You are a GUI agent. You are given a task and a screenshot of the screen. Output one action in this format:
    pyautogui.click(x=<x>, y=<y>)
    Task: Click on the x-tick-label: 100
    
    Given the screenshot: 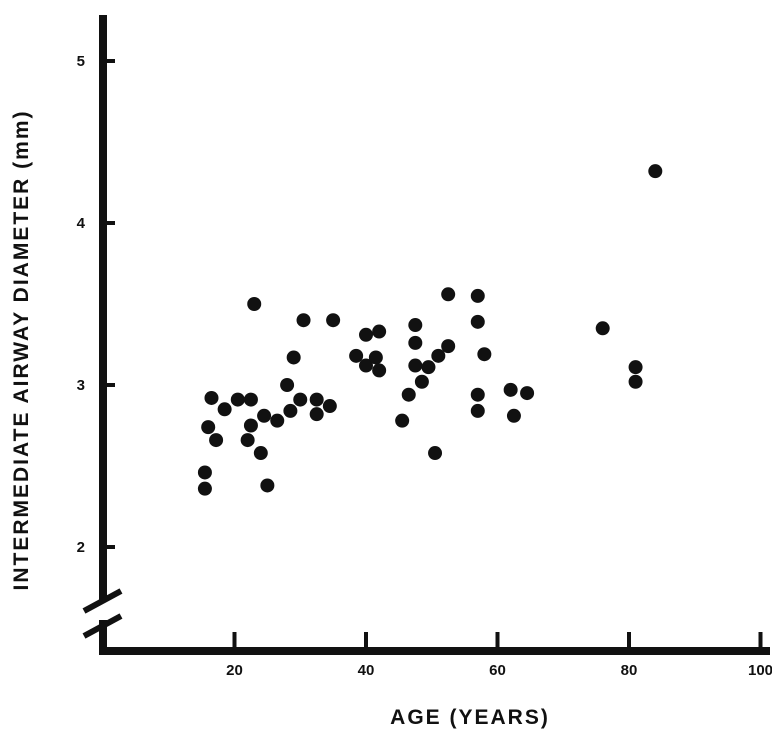 What is the action you would take?
    pyautogui.click(x=760, y=670)
    